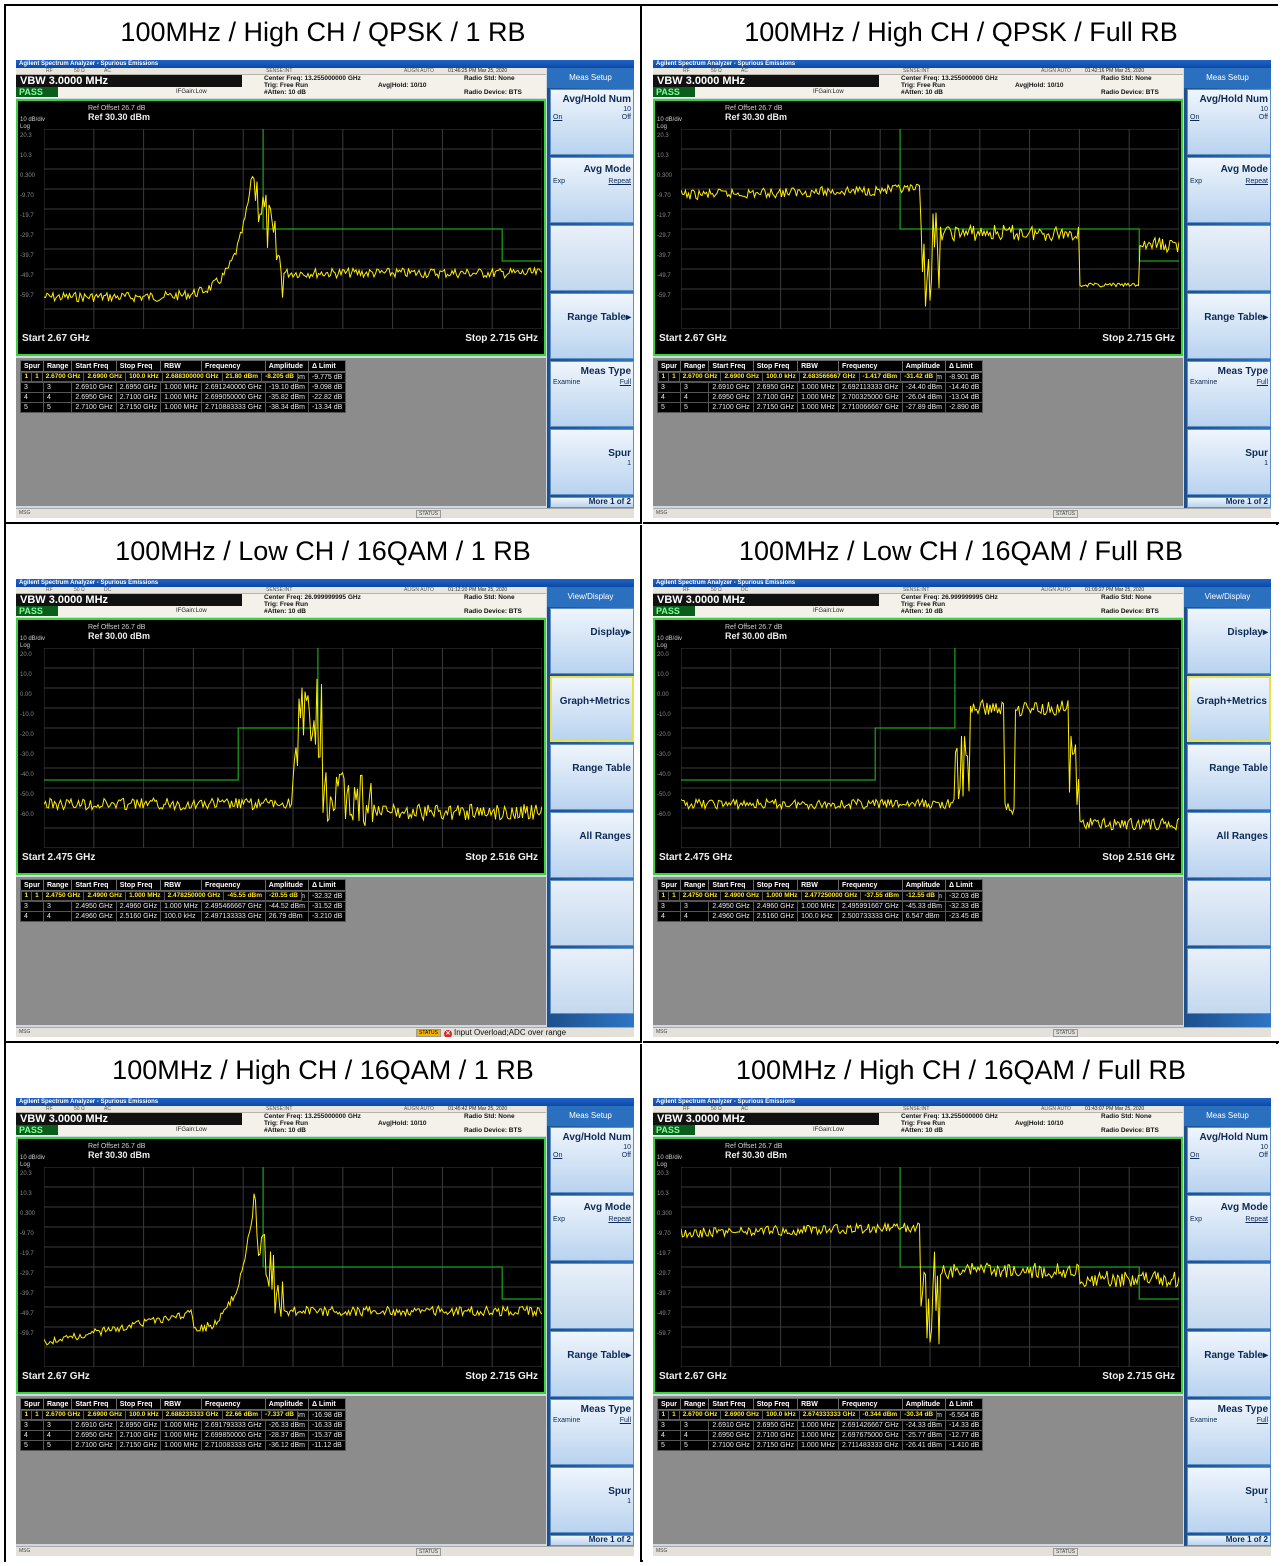 The image size is (1282, 1566). Describe the element at coordinates (609, 1539) in the screenshot. I see `softkey-label: More 1 of 2` at that location.